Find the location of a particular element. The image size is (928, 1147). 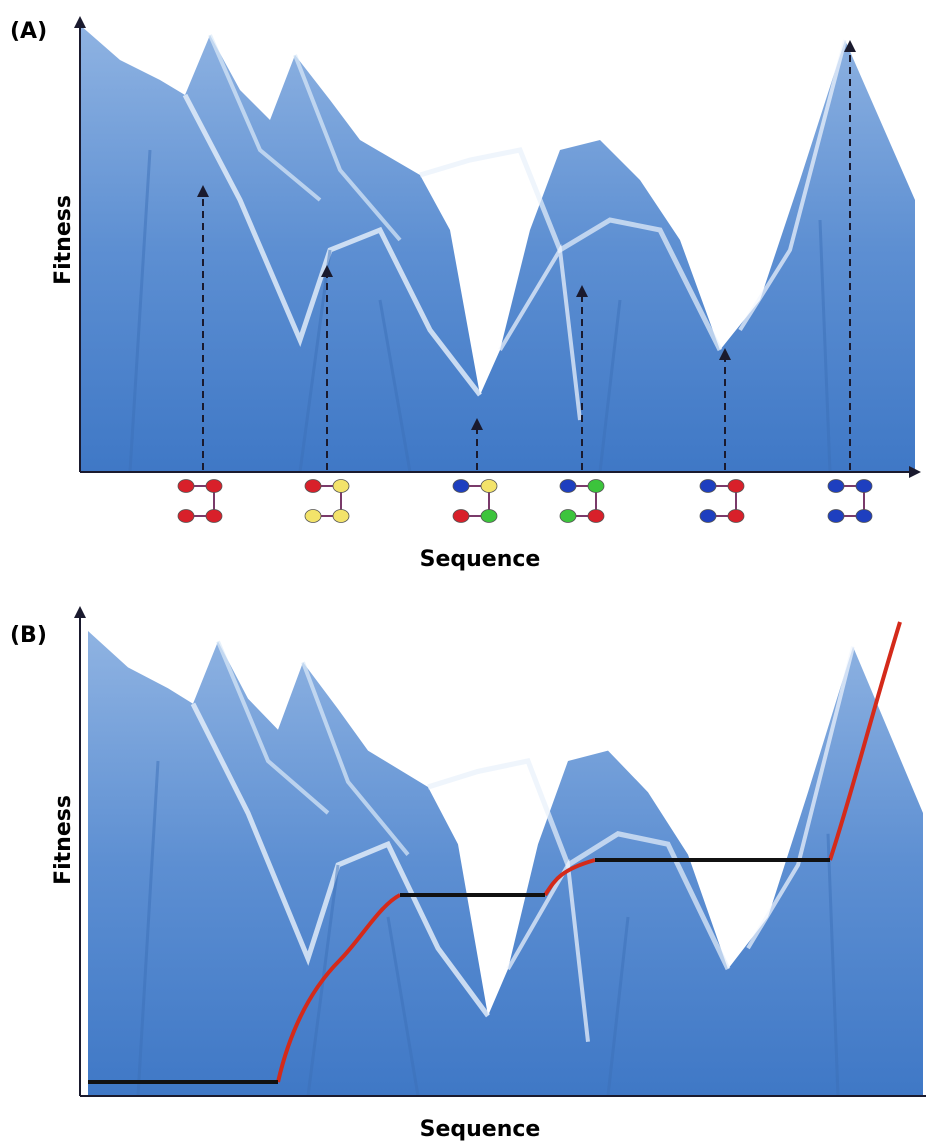

panel-label: (A) is located at coordinates (28, 31).